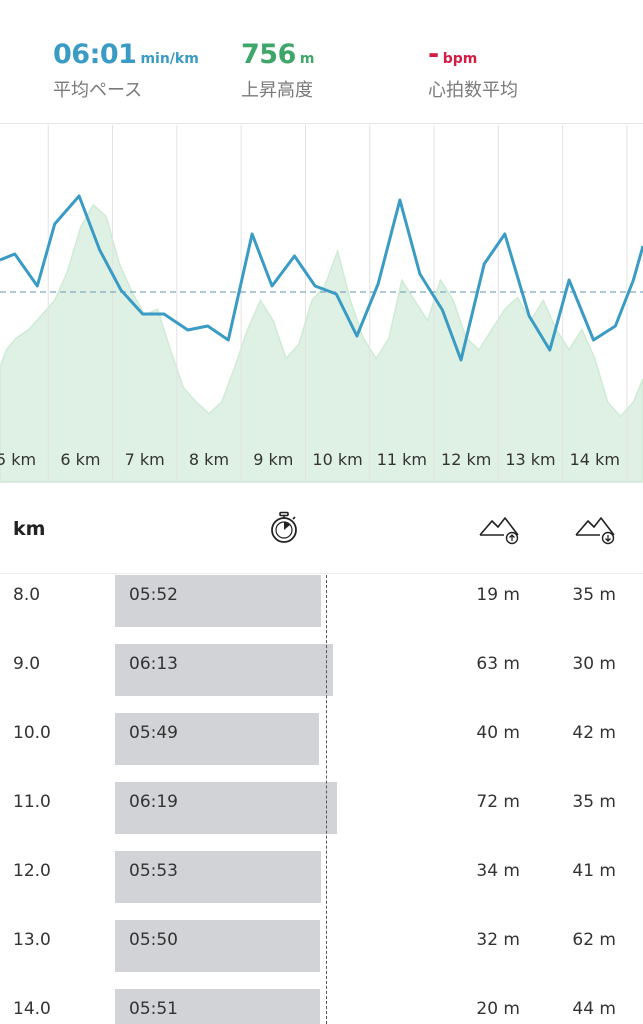 The width and height of the screenshot is (643, 1024). What do you see at coordinates (169, 59) in the screenshot?
I see `avg-pace-unit: min/km` at bounding box center [169, 59].